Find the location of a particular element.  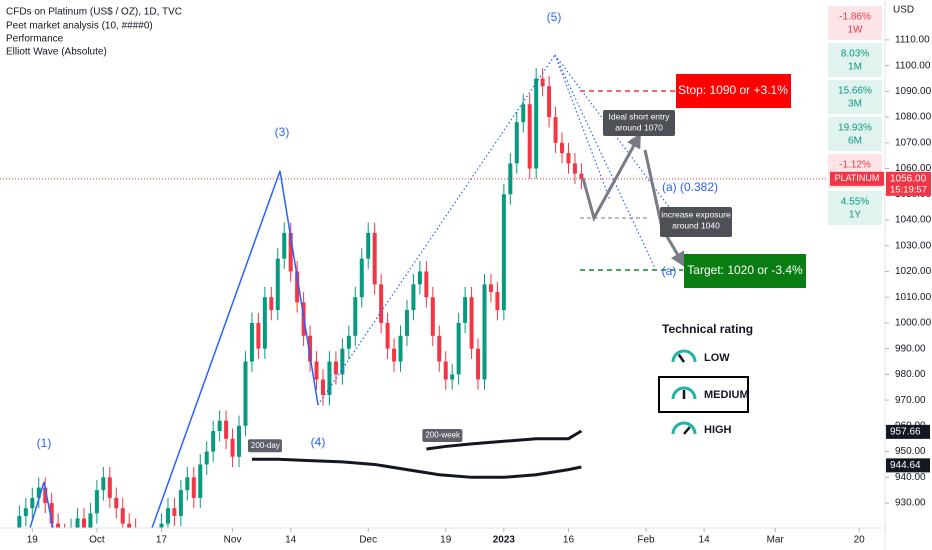

rating-level: LOW is located at coordinates (717, 358).